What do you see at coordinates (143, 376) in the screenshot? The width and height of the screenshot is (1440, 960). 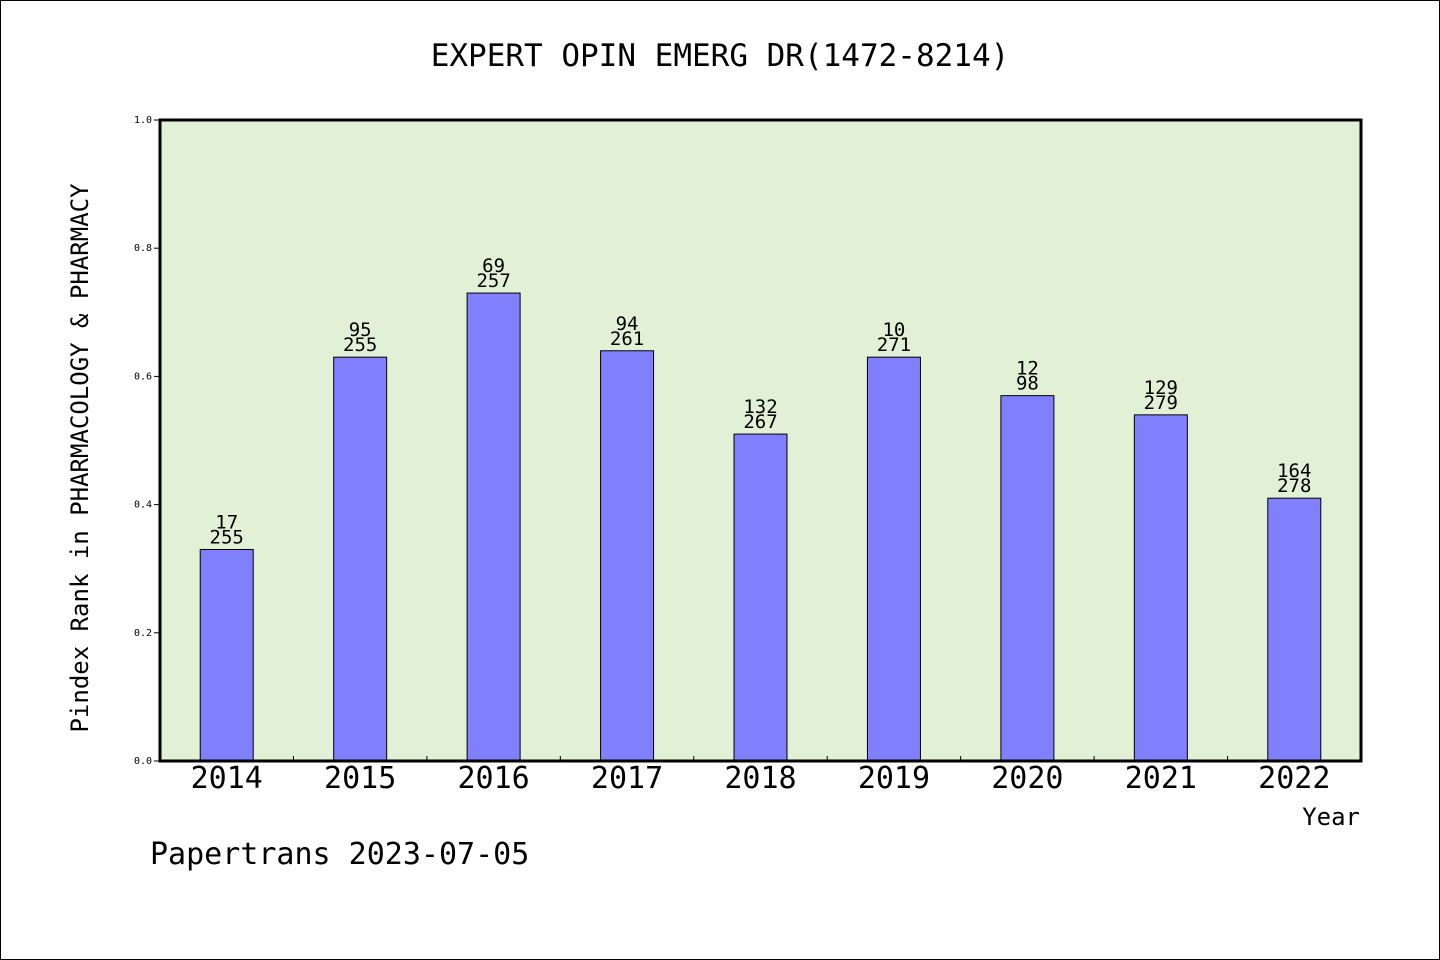 I see `y-tick-label: 0.6` at bounding box center [143, 376].